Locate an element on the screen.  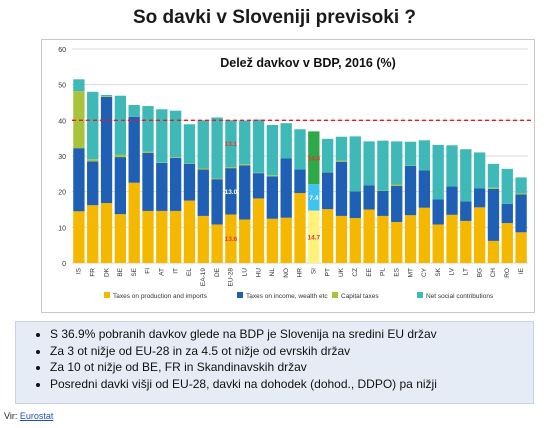
x-tick-label: SE is located at coordinates (134, 271).